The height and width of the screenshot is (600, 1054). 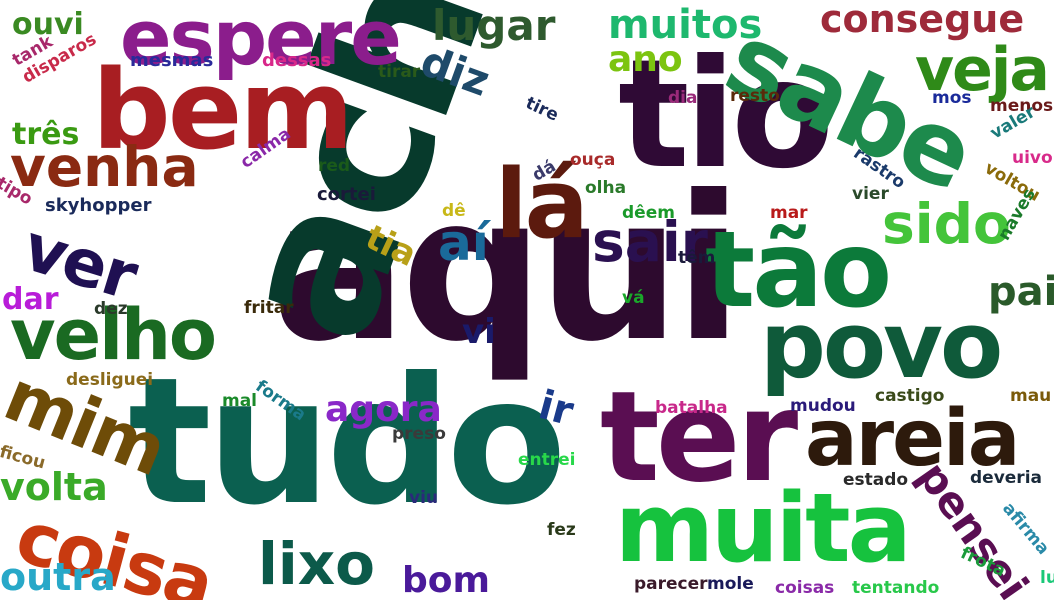 I want to click on word-68: dez, so click(x=111, y=309).